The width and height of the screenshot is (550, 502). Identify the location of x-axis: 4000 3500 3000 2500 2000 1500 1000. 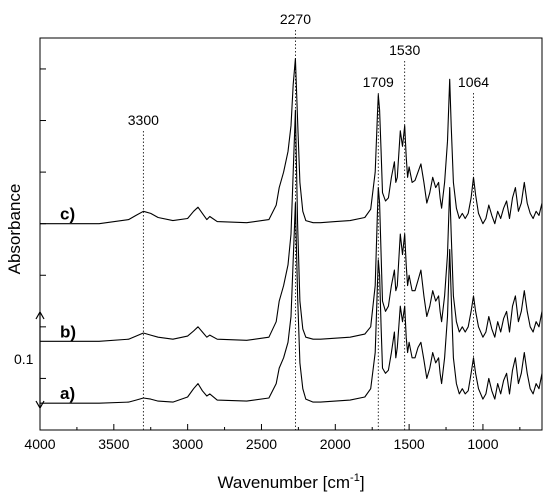
(272, 438).